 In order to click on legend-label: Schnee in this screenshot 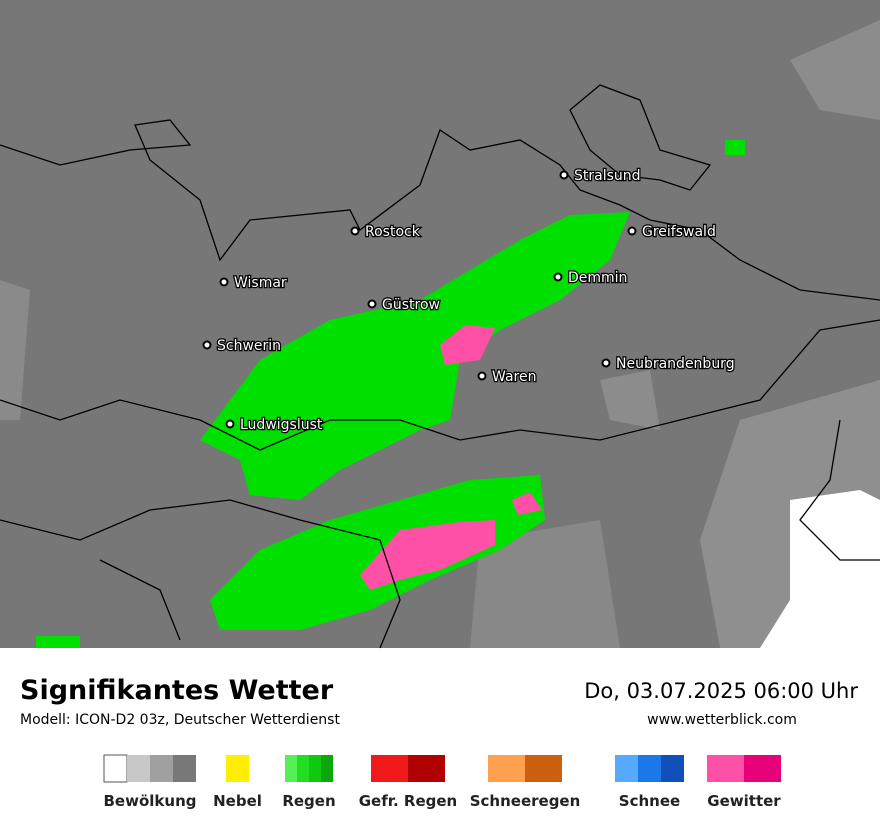, I will do `click(649, 801)`.